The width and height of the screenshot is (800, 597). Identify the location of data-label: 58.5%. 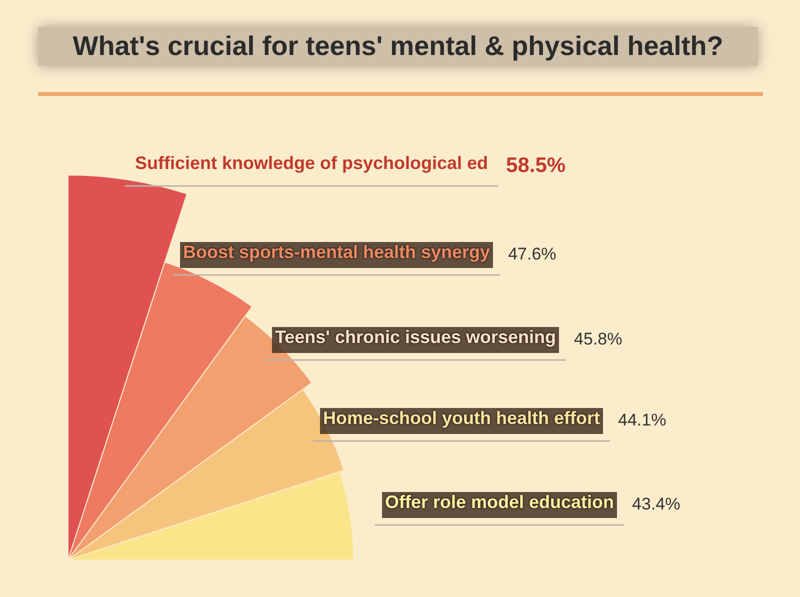
(536, 165).